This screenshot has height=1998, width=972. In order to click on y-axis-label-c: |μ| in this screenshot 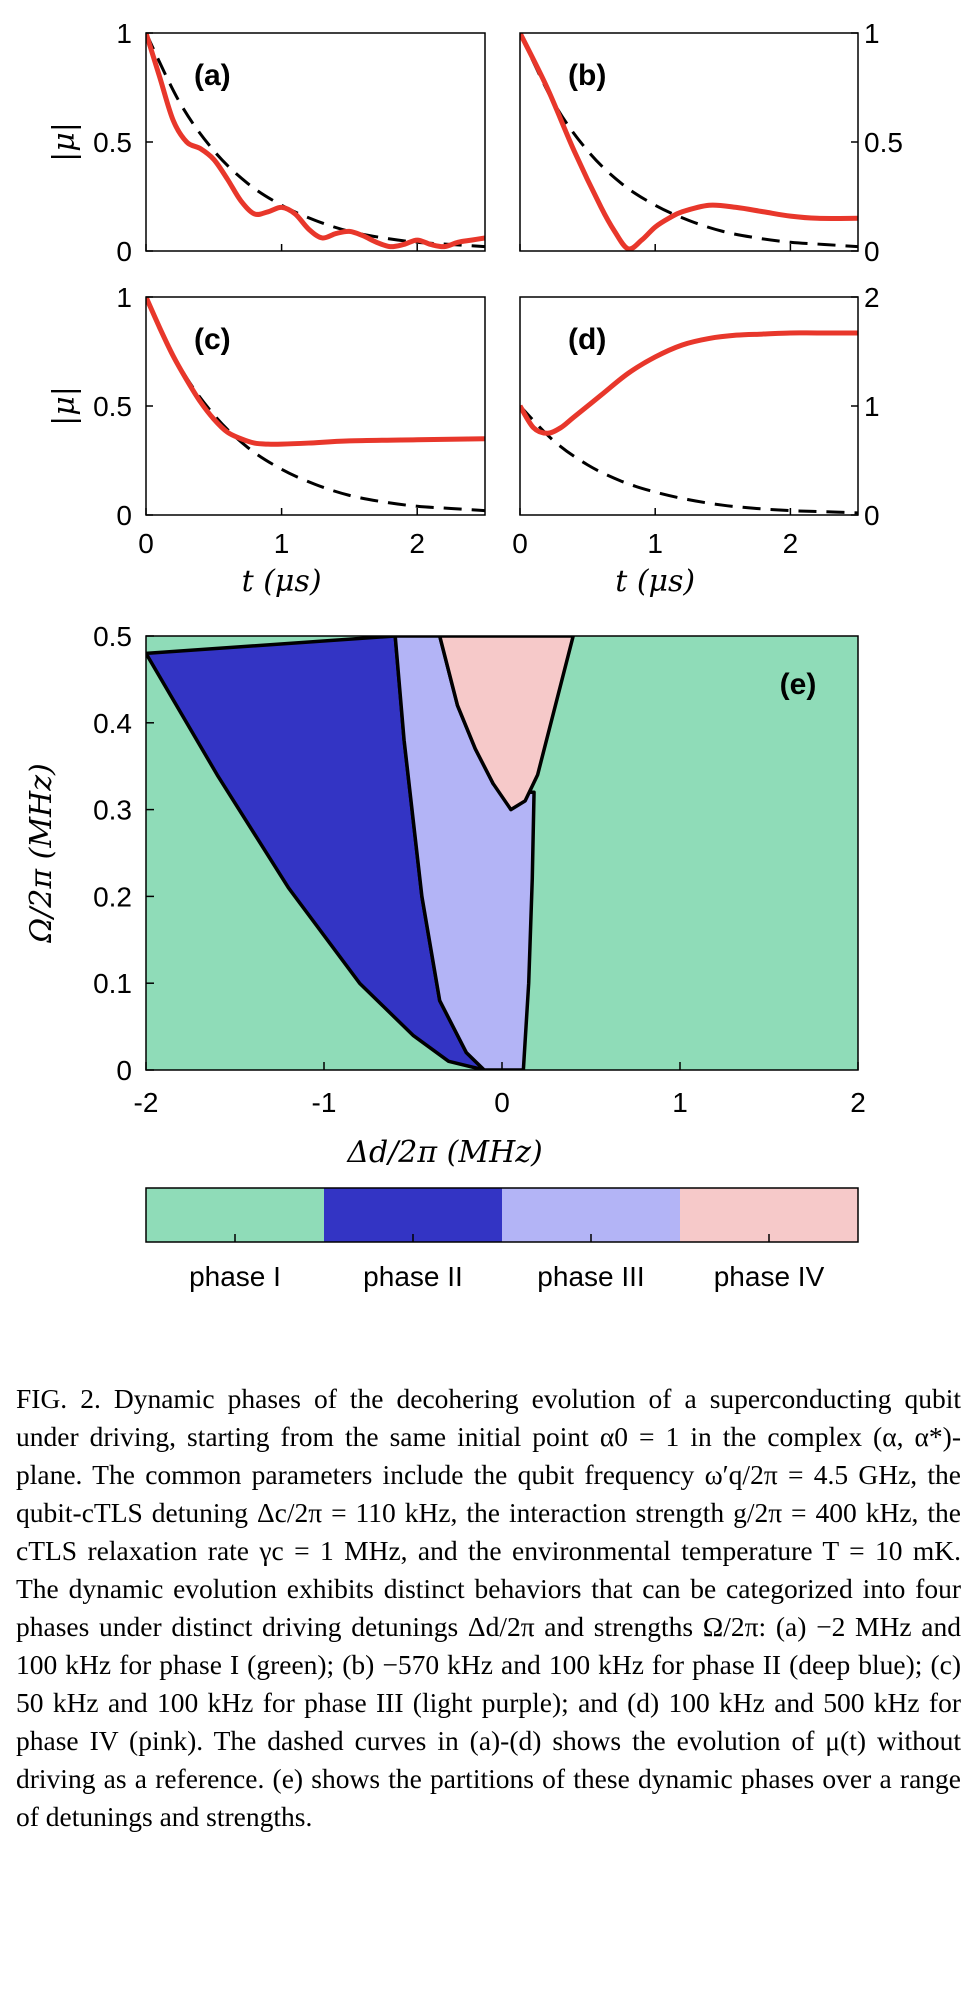, I will do `click(64, 406)`.